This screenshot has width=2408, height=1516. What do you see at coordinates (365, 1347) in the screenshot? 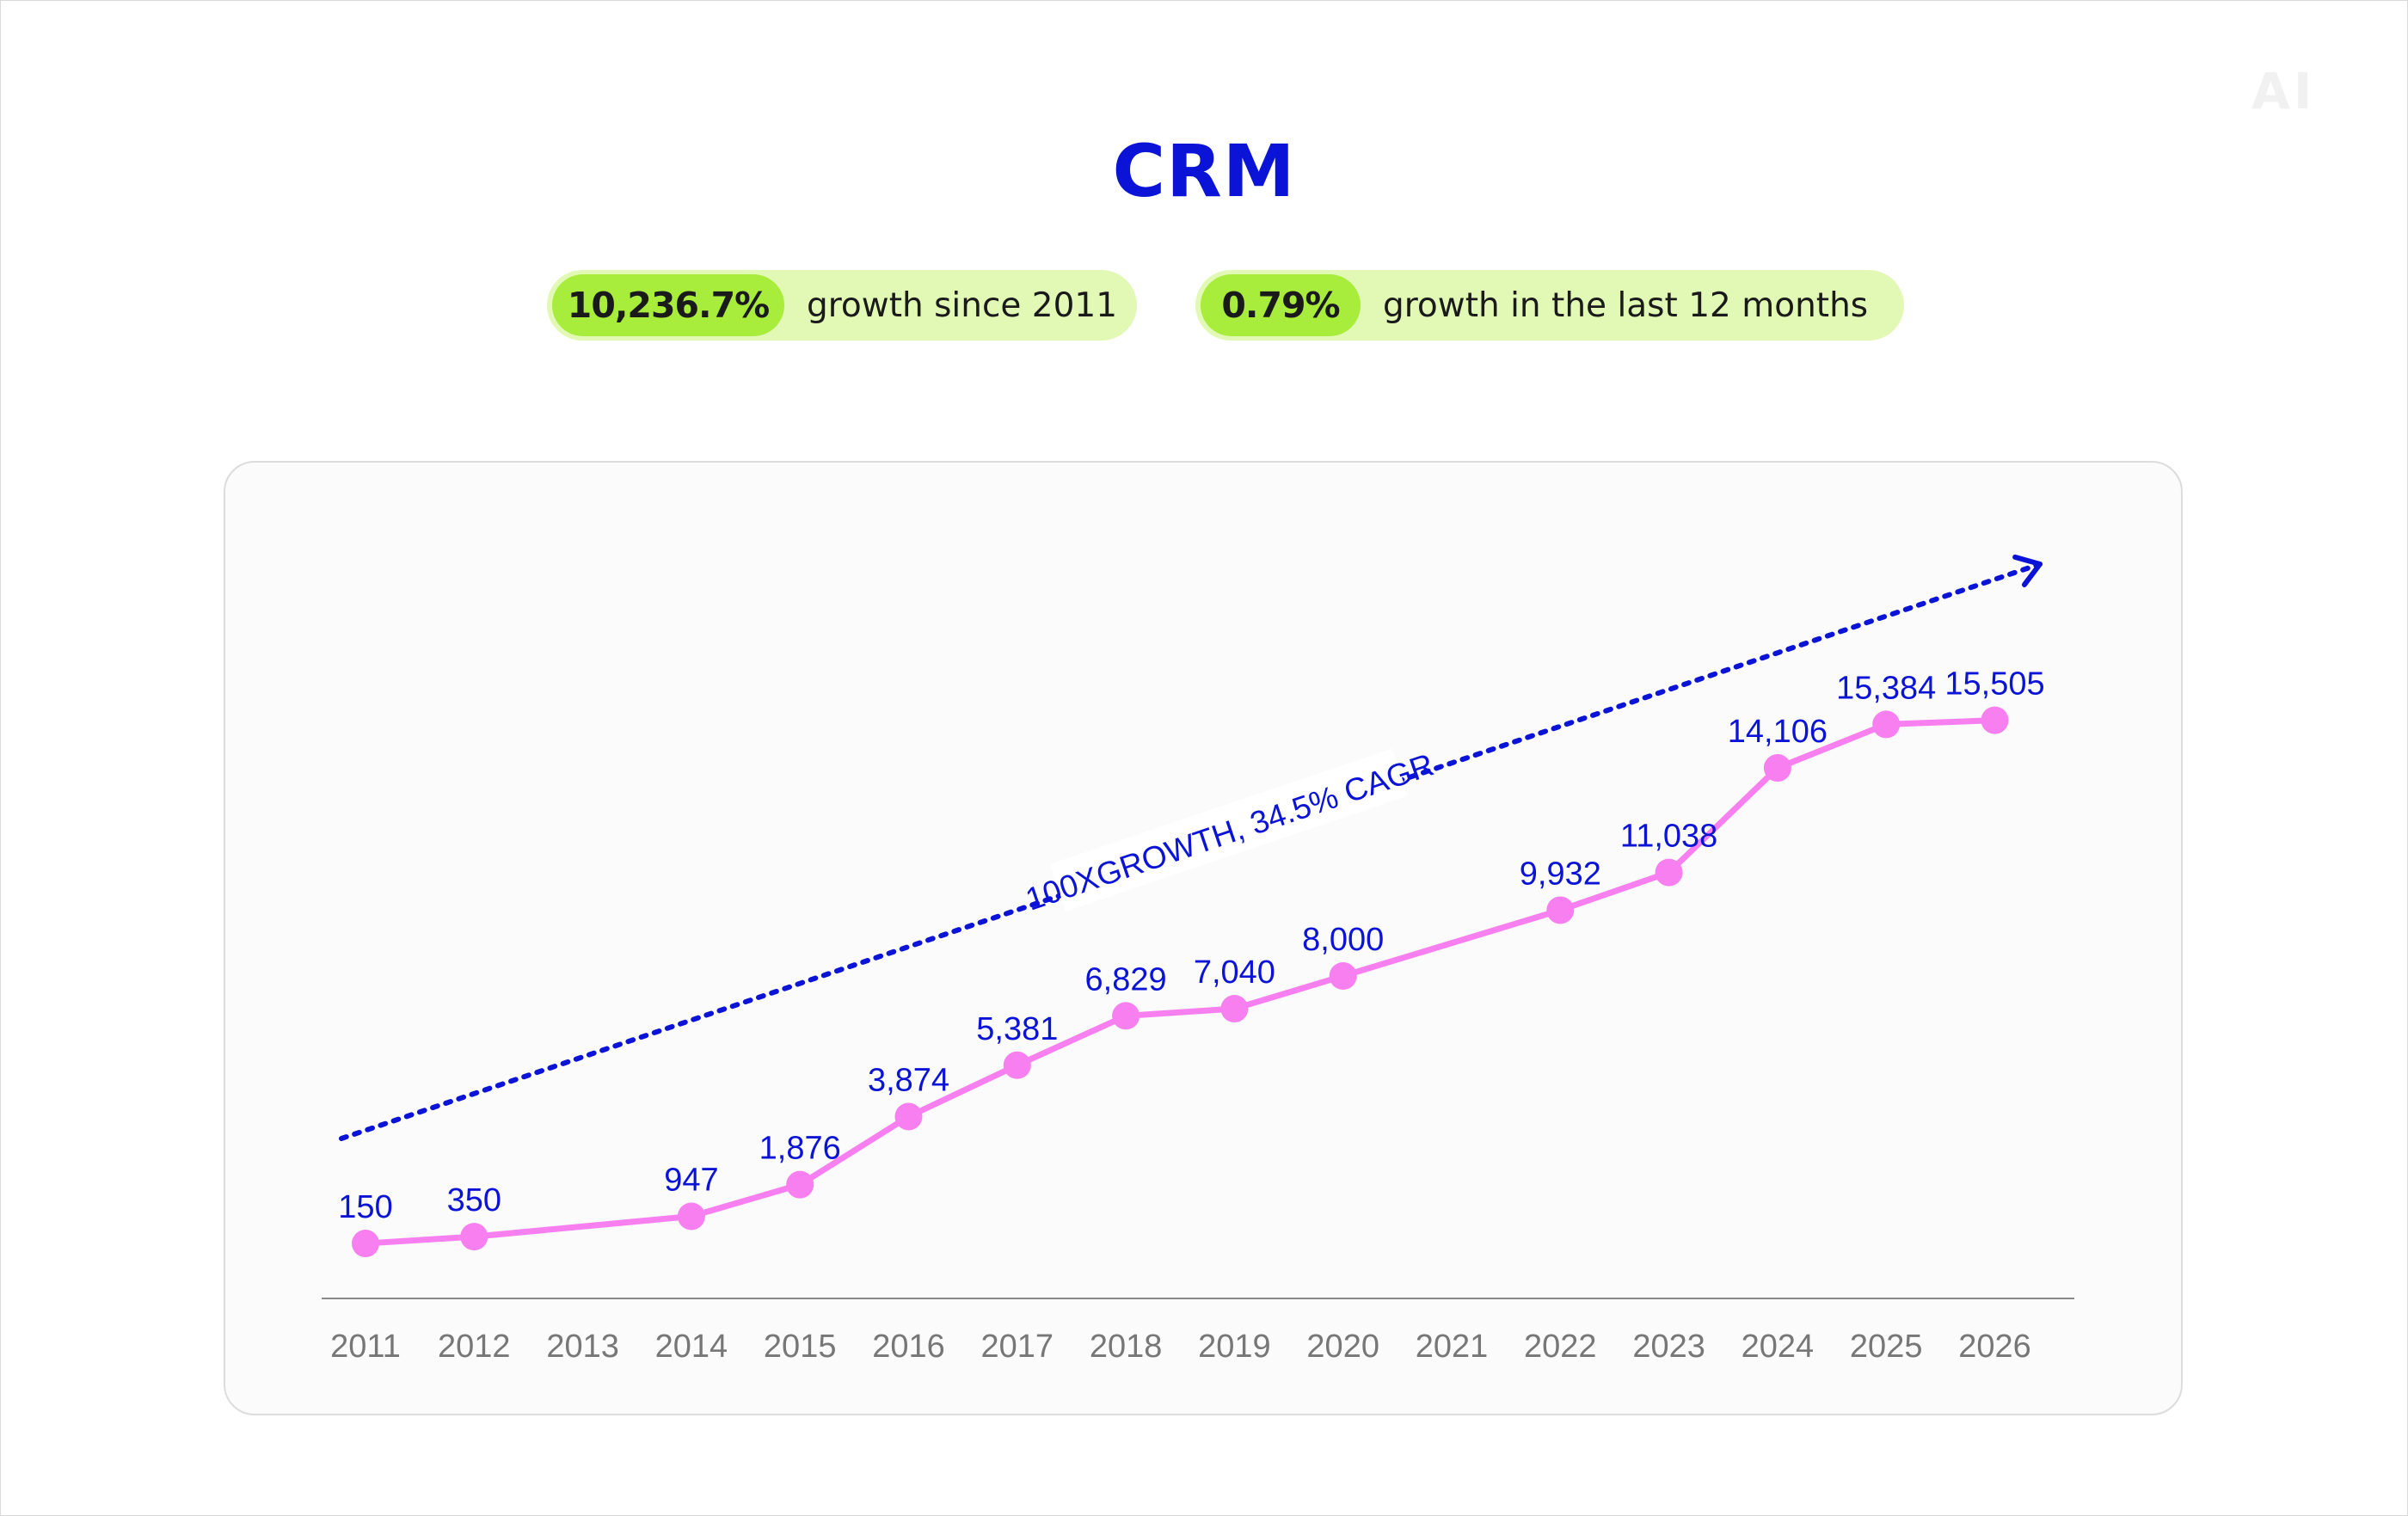
I see `x-tick-label: 2011` at bounding box center [365, 1347].